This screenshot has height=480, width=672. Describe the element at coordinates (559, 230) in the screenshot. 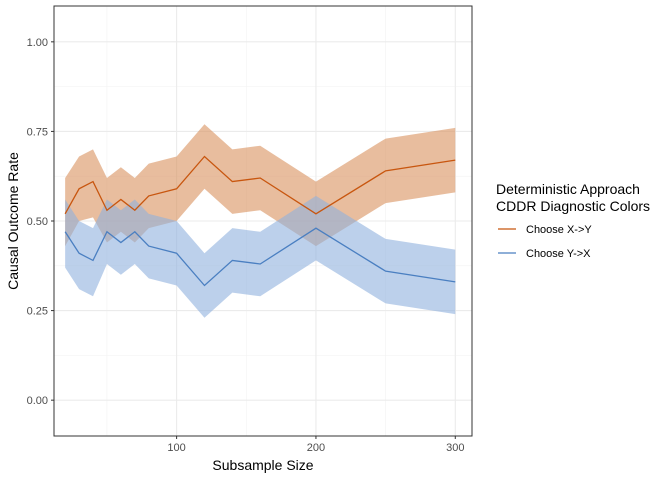

I see `legend-label-1: Choose X->Y` at that location.